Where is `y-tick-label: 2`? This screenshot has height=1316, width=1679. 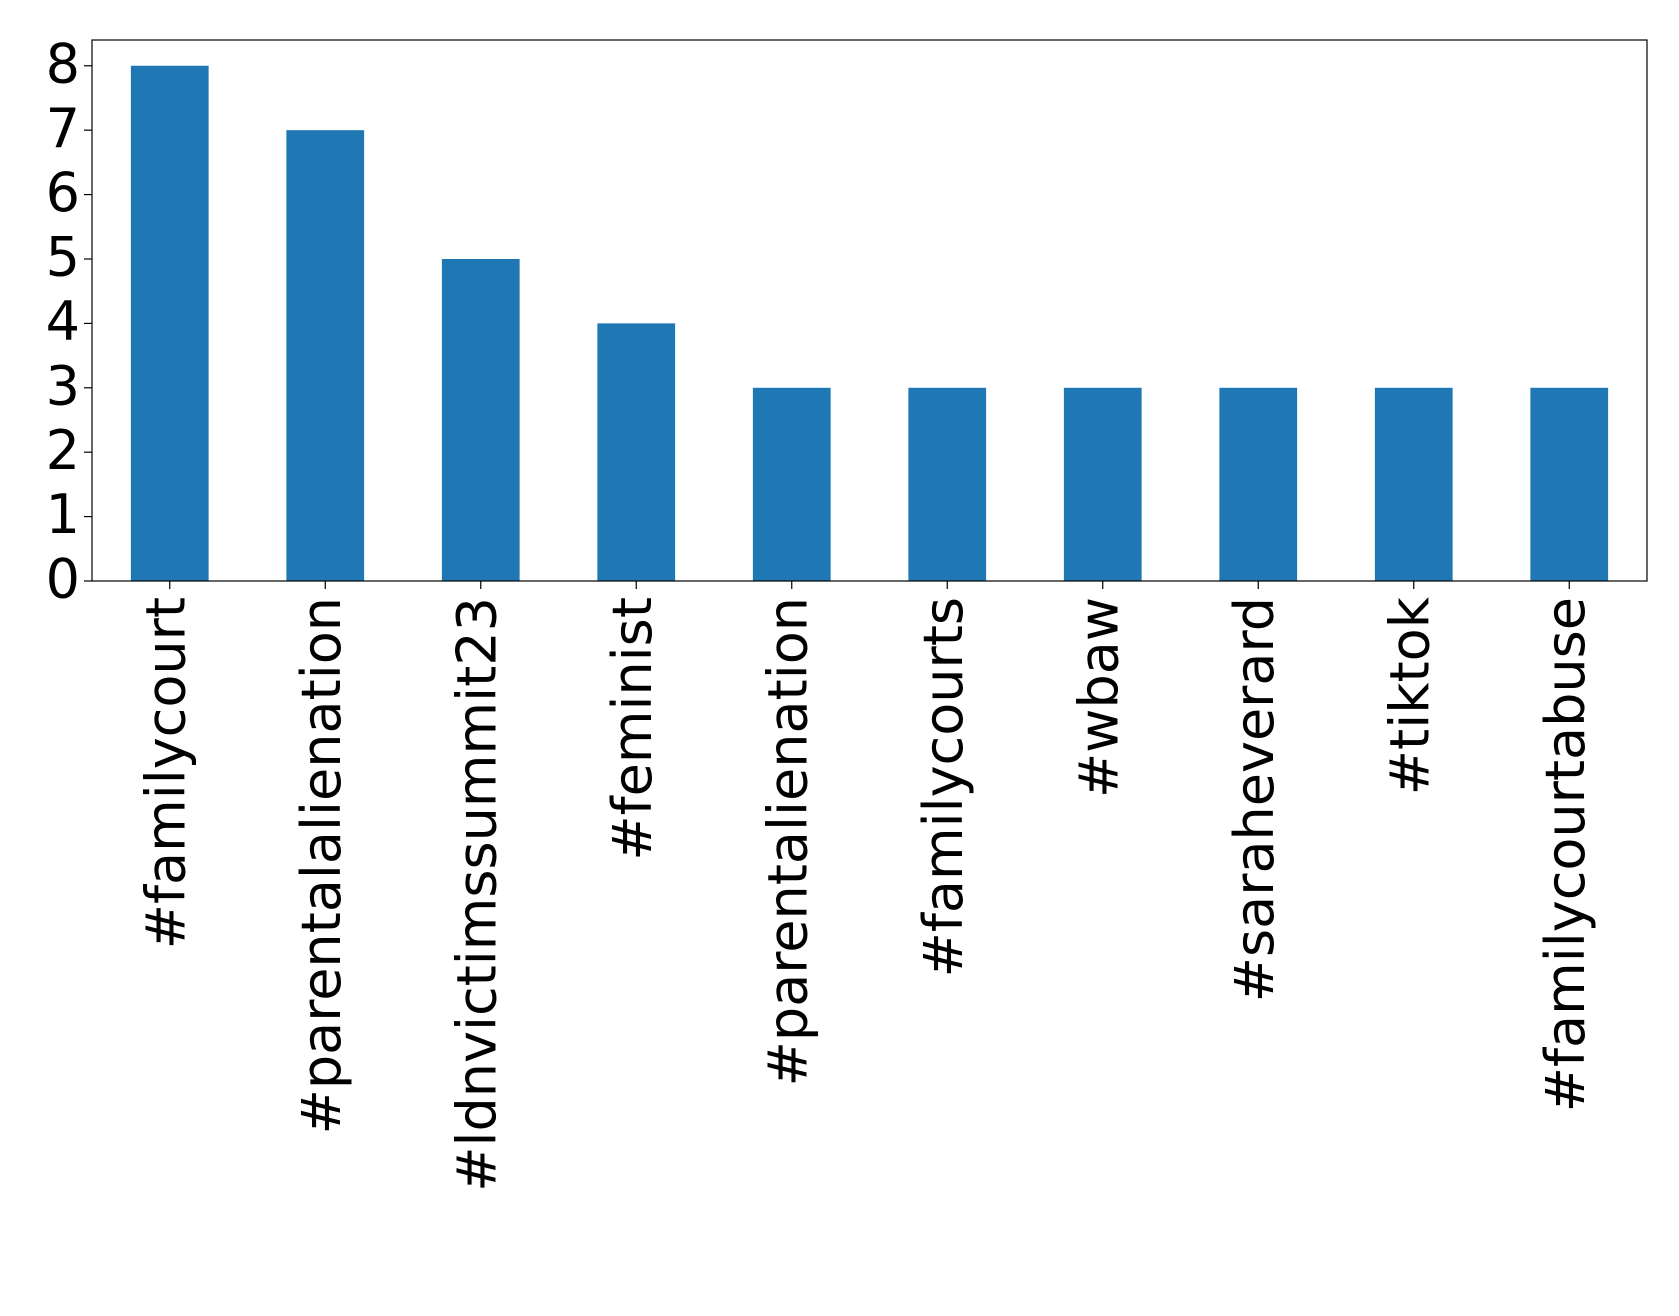 y-tick-label: 2 is located at coordinates (63, 450).